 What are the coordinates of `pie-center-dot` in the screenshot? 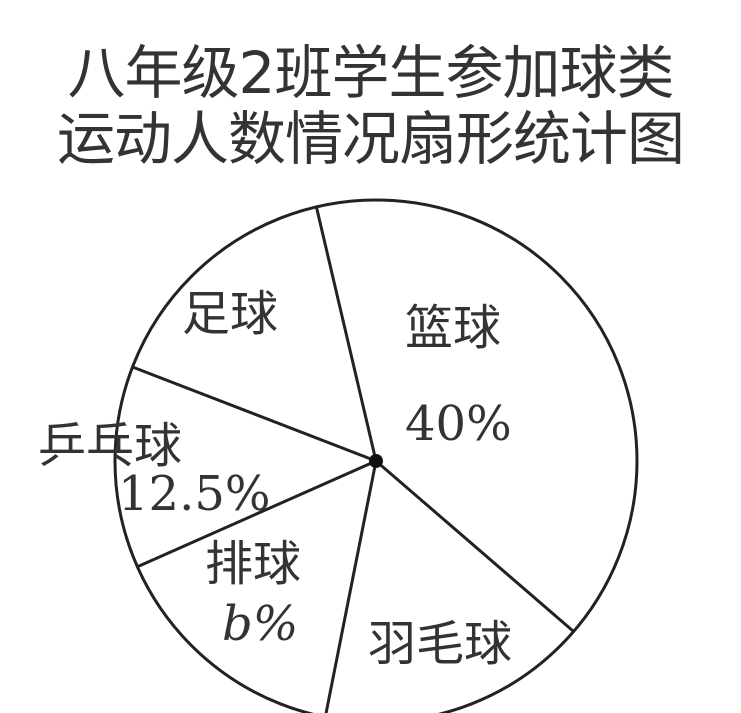 It's located at (376, 461).